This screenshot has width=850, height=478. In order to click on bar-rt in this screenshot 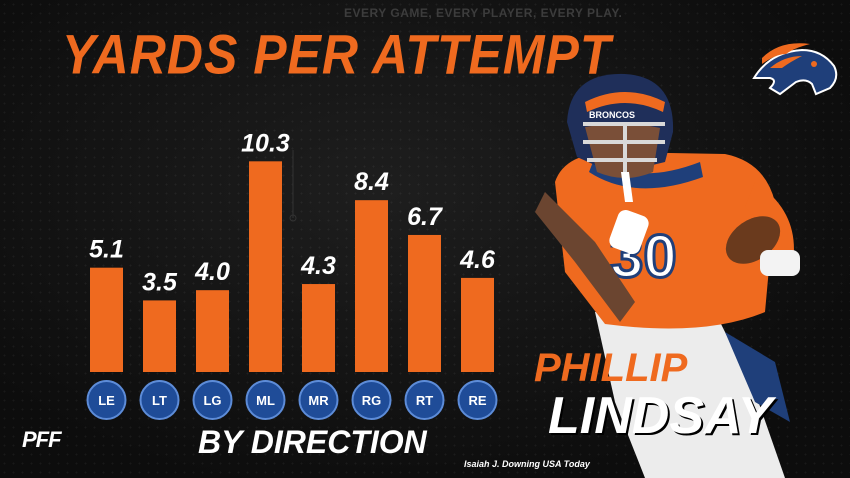, I will do `click(424, 303)`.